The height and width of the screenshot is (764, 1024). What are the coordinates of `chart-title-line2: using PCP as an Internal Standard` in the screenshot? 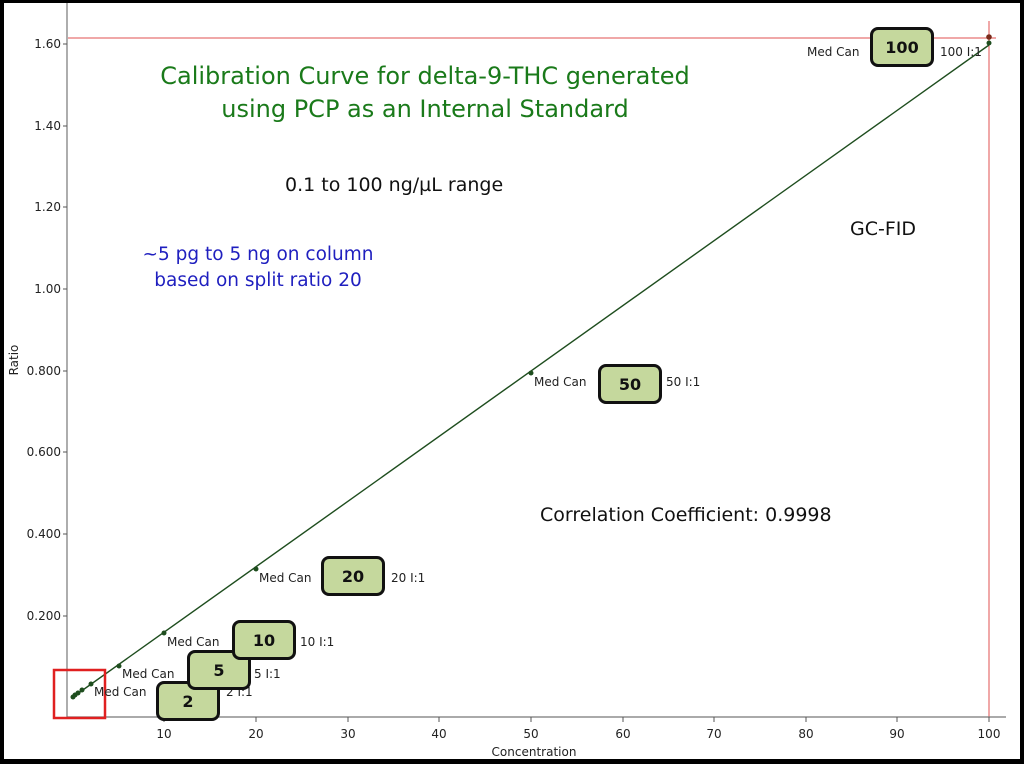 It's located at (425, 109).